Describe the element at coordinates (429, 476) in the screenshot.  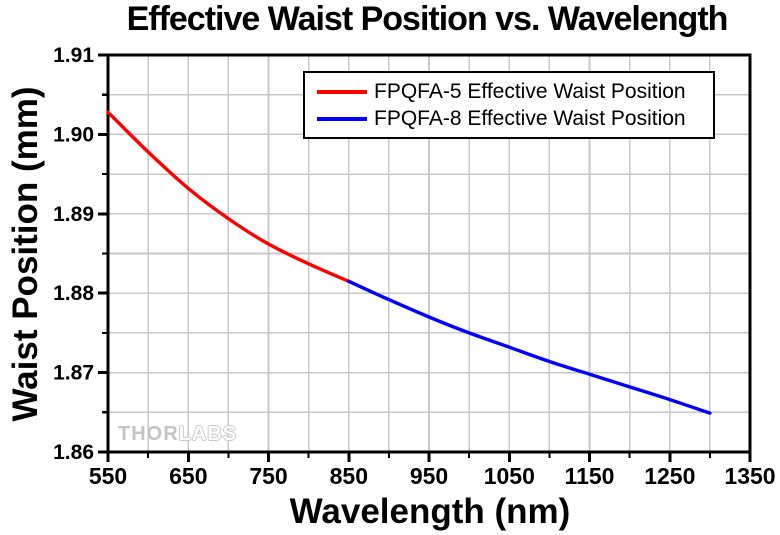
I see `x-tick-label: 950` at that location.